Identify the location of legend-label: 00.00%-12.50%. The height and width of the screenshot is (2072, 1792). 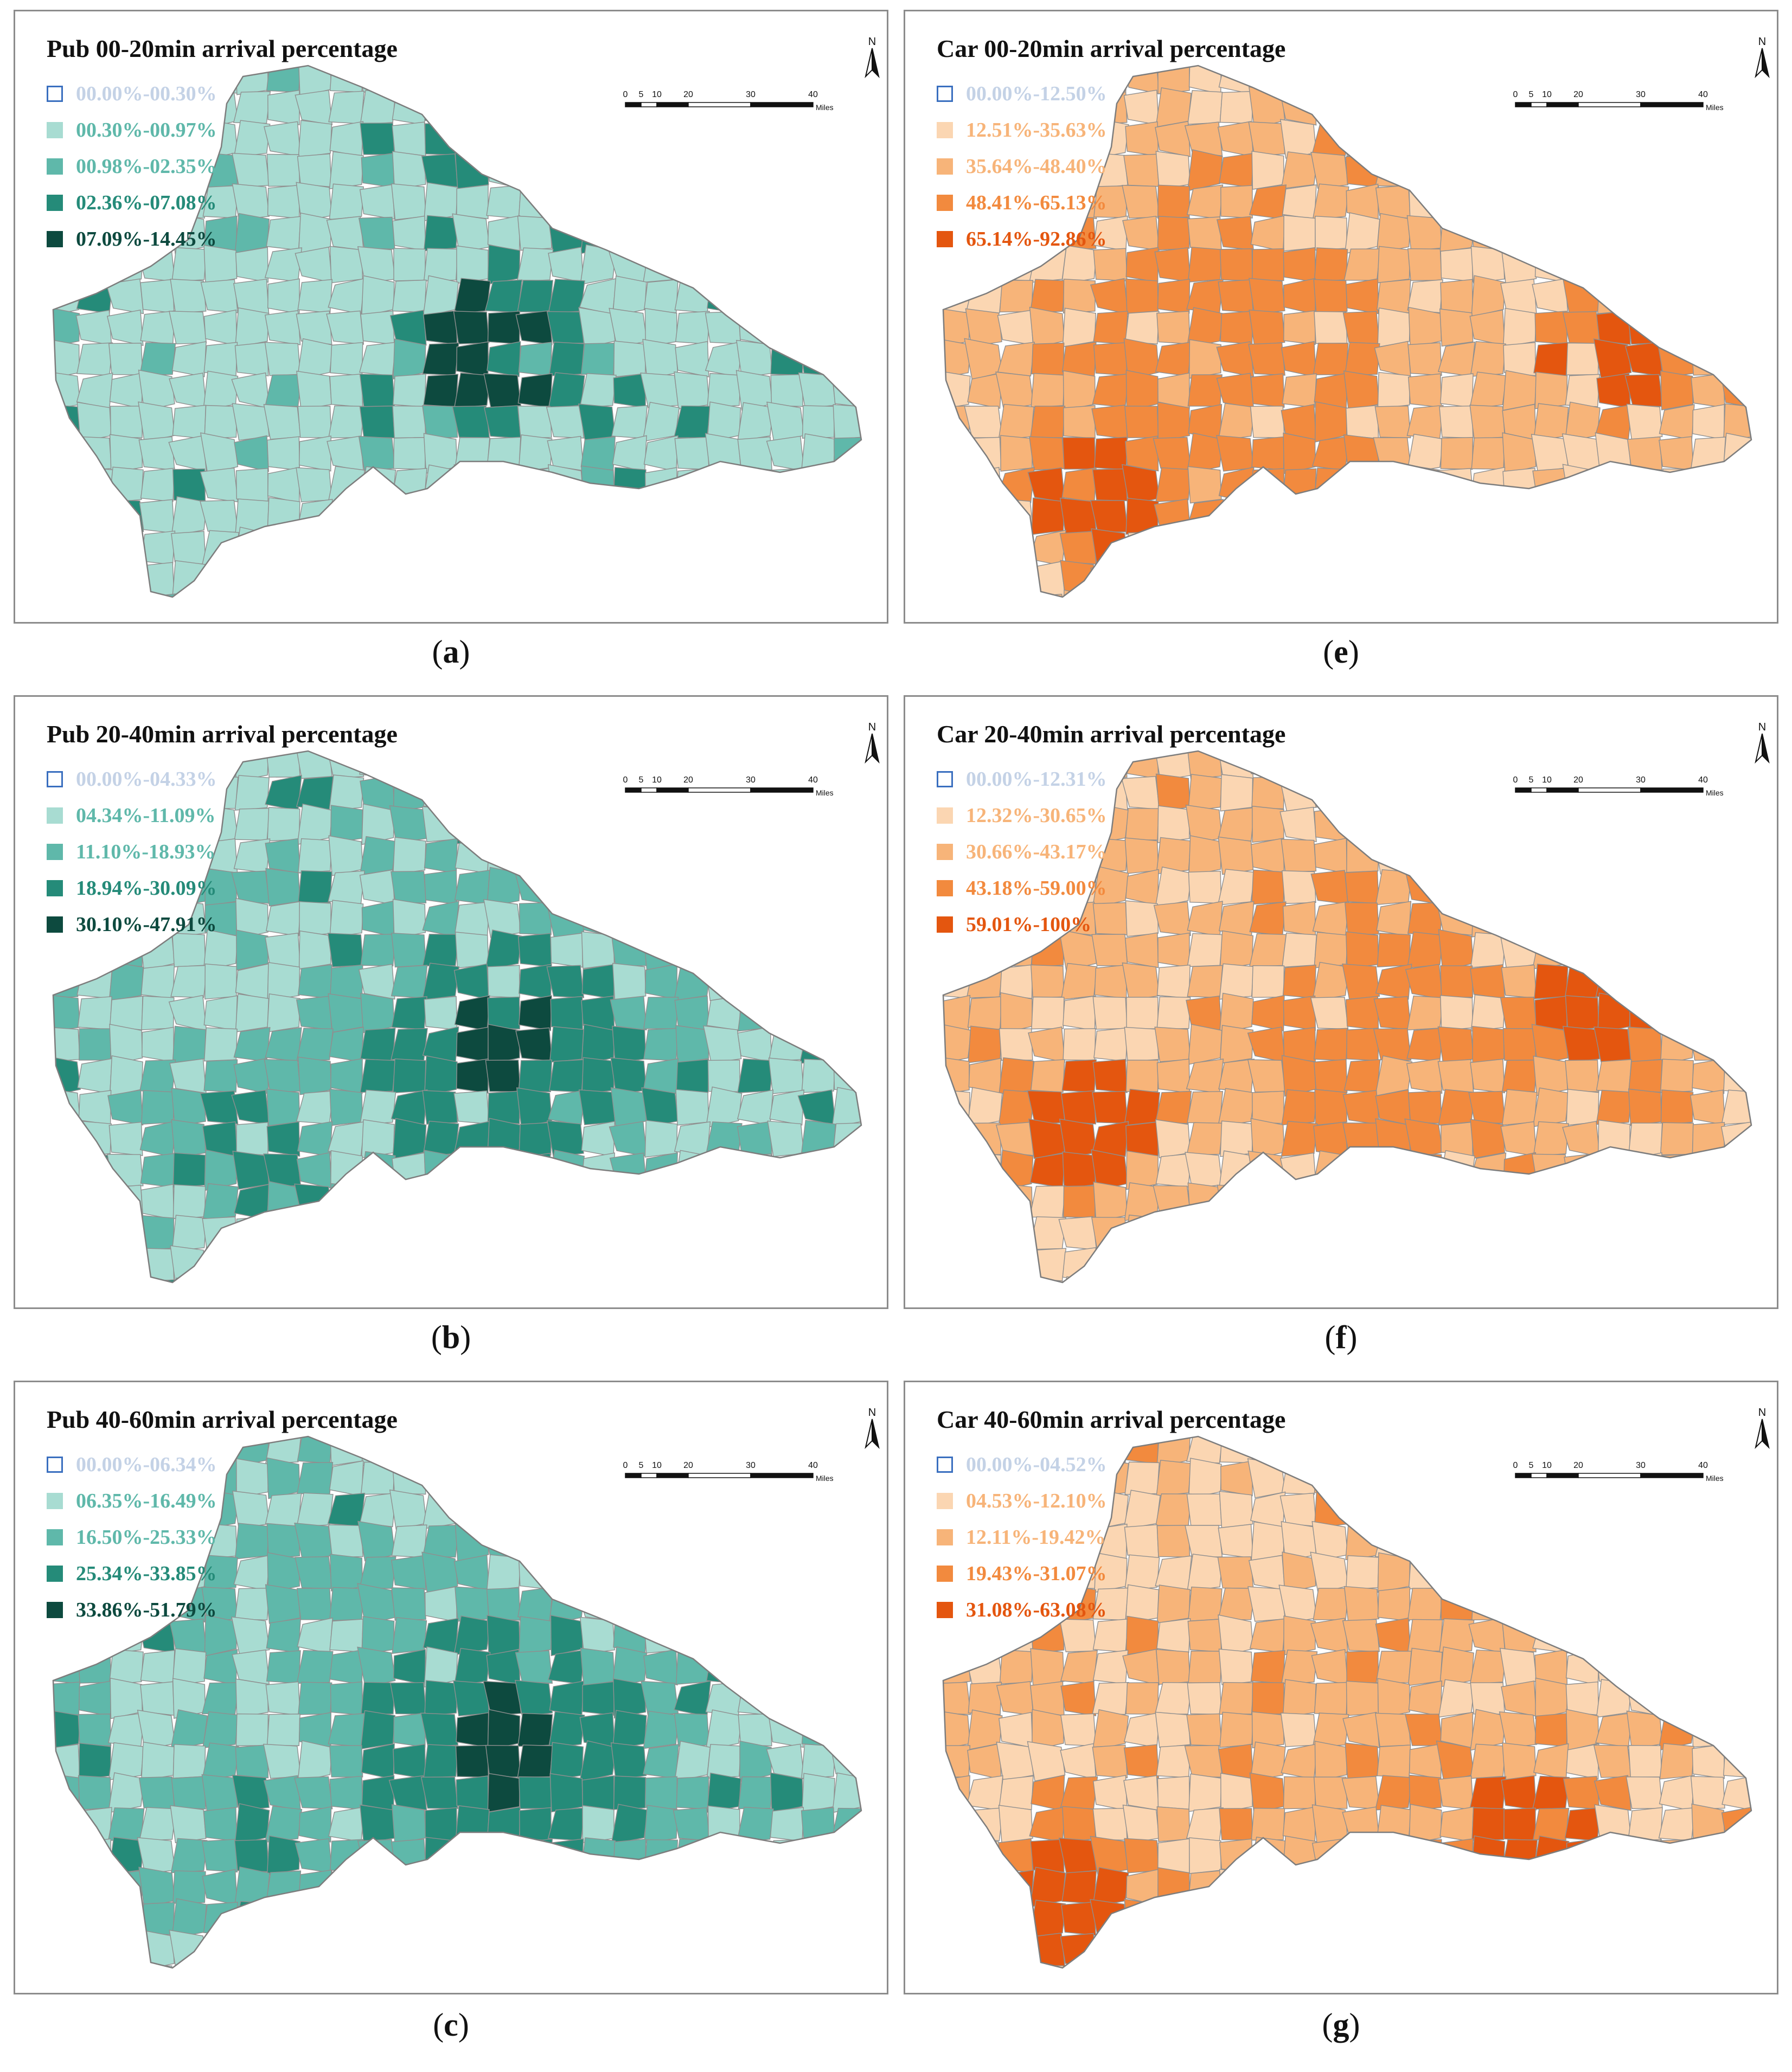
(1036, 94).